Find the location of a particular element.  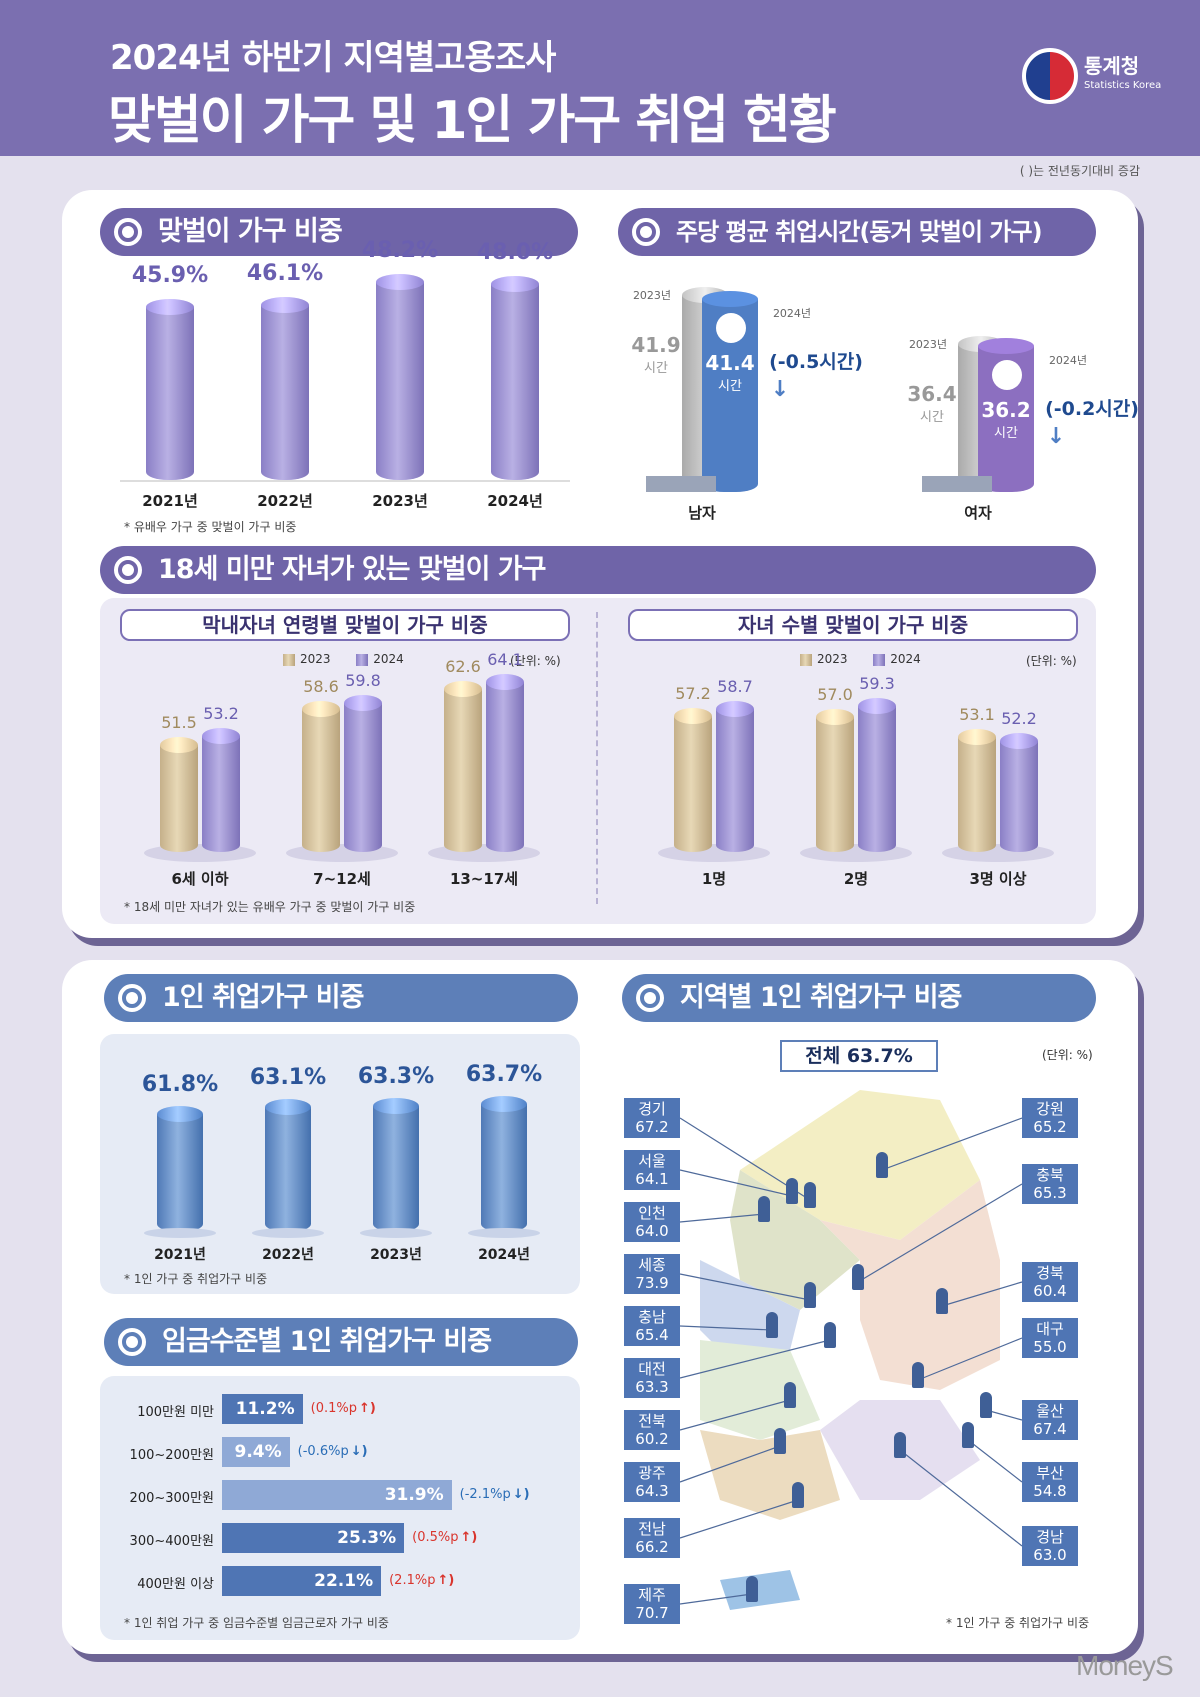

tick-label: 2022년 is located at coordinates (285, 501).